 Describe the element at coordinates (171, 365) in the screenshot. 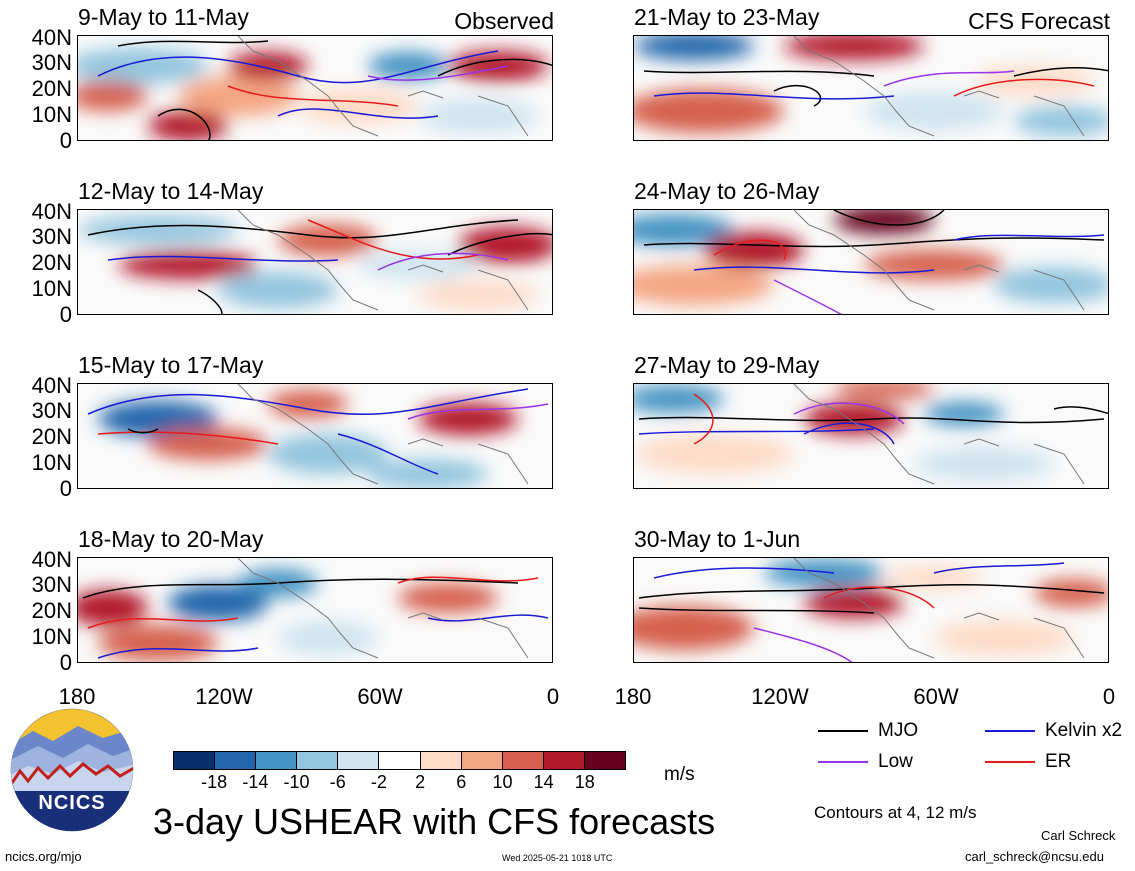

I see `panel-title: 15-May to 17-May` at that location.